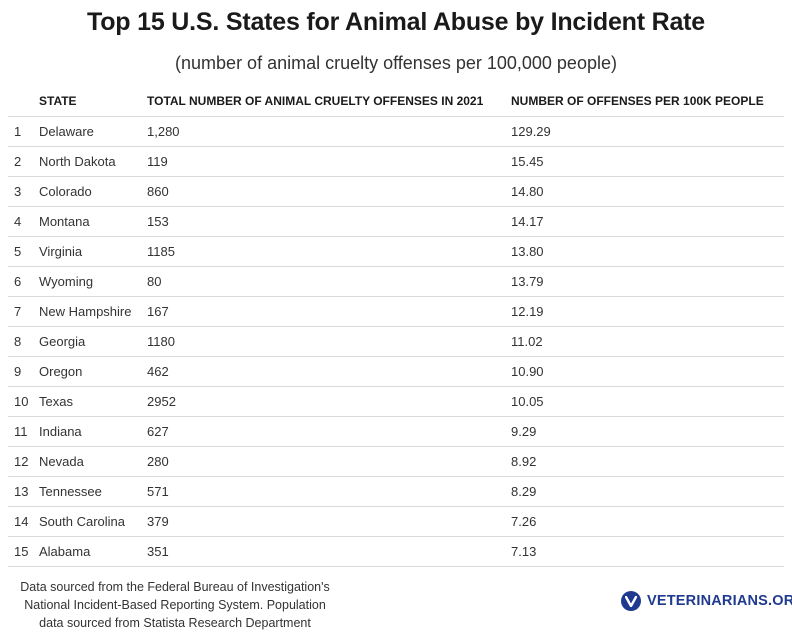 The height and width of the screenshot is (635, 792). Describe the element at coordinates (647, 461) in the screenshot. I see `offenses-per-100k-cell: 8.92` at that location.